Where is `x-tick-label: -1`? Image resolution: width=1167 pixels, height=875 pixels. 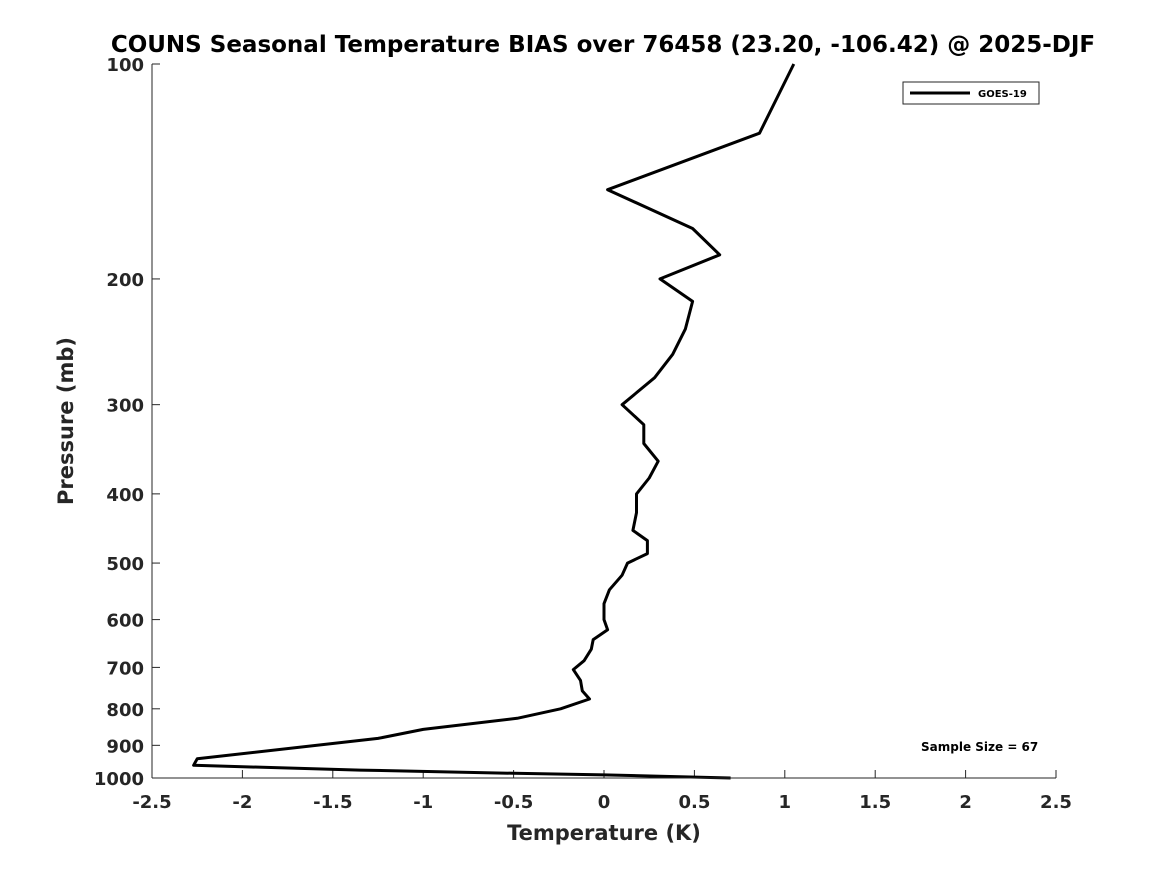
x-tick-label: -1 is located at coordinates (423, 802).